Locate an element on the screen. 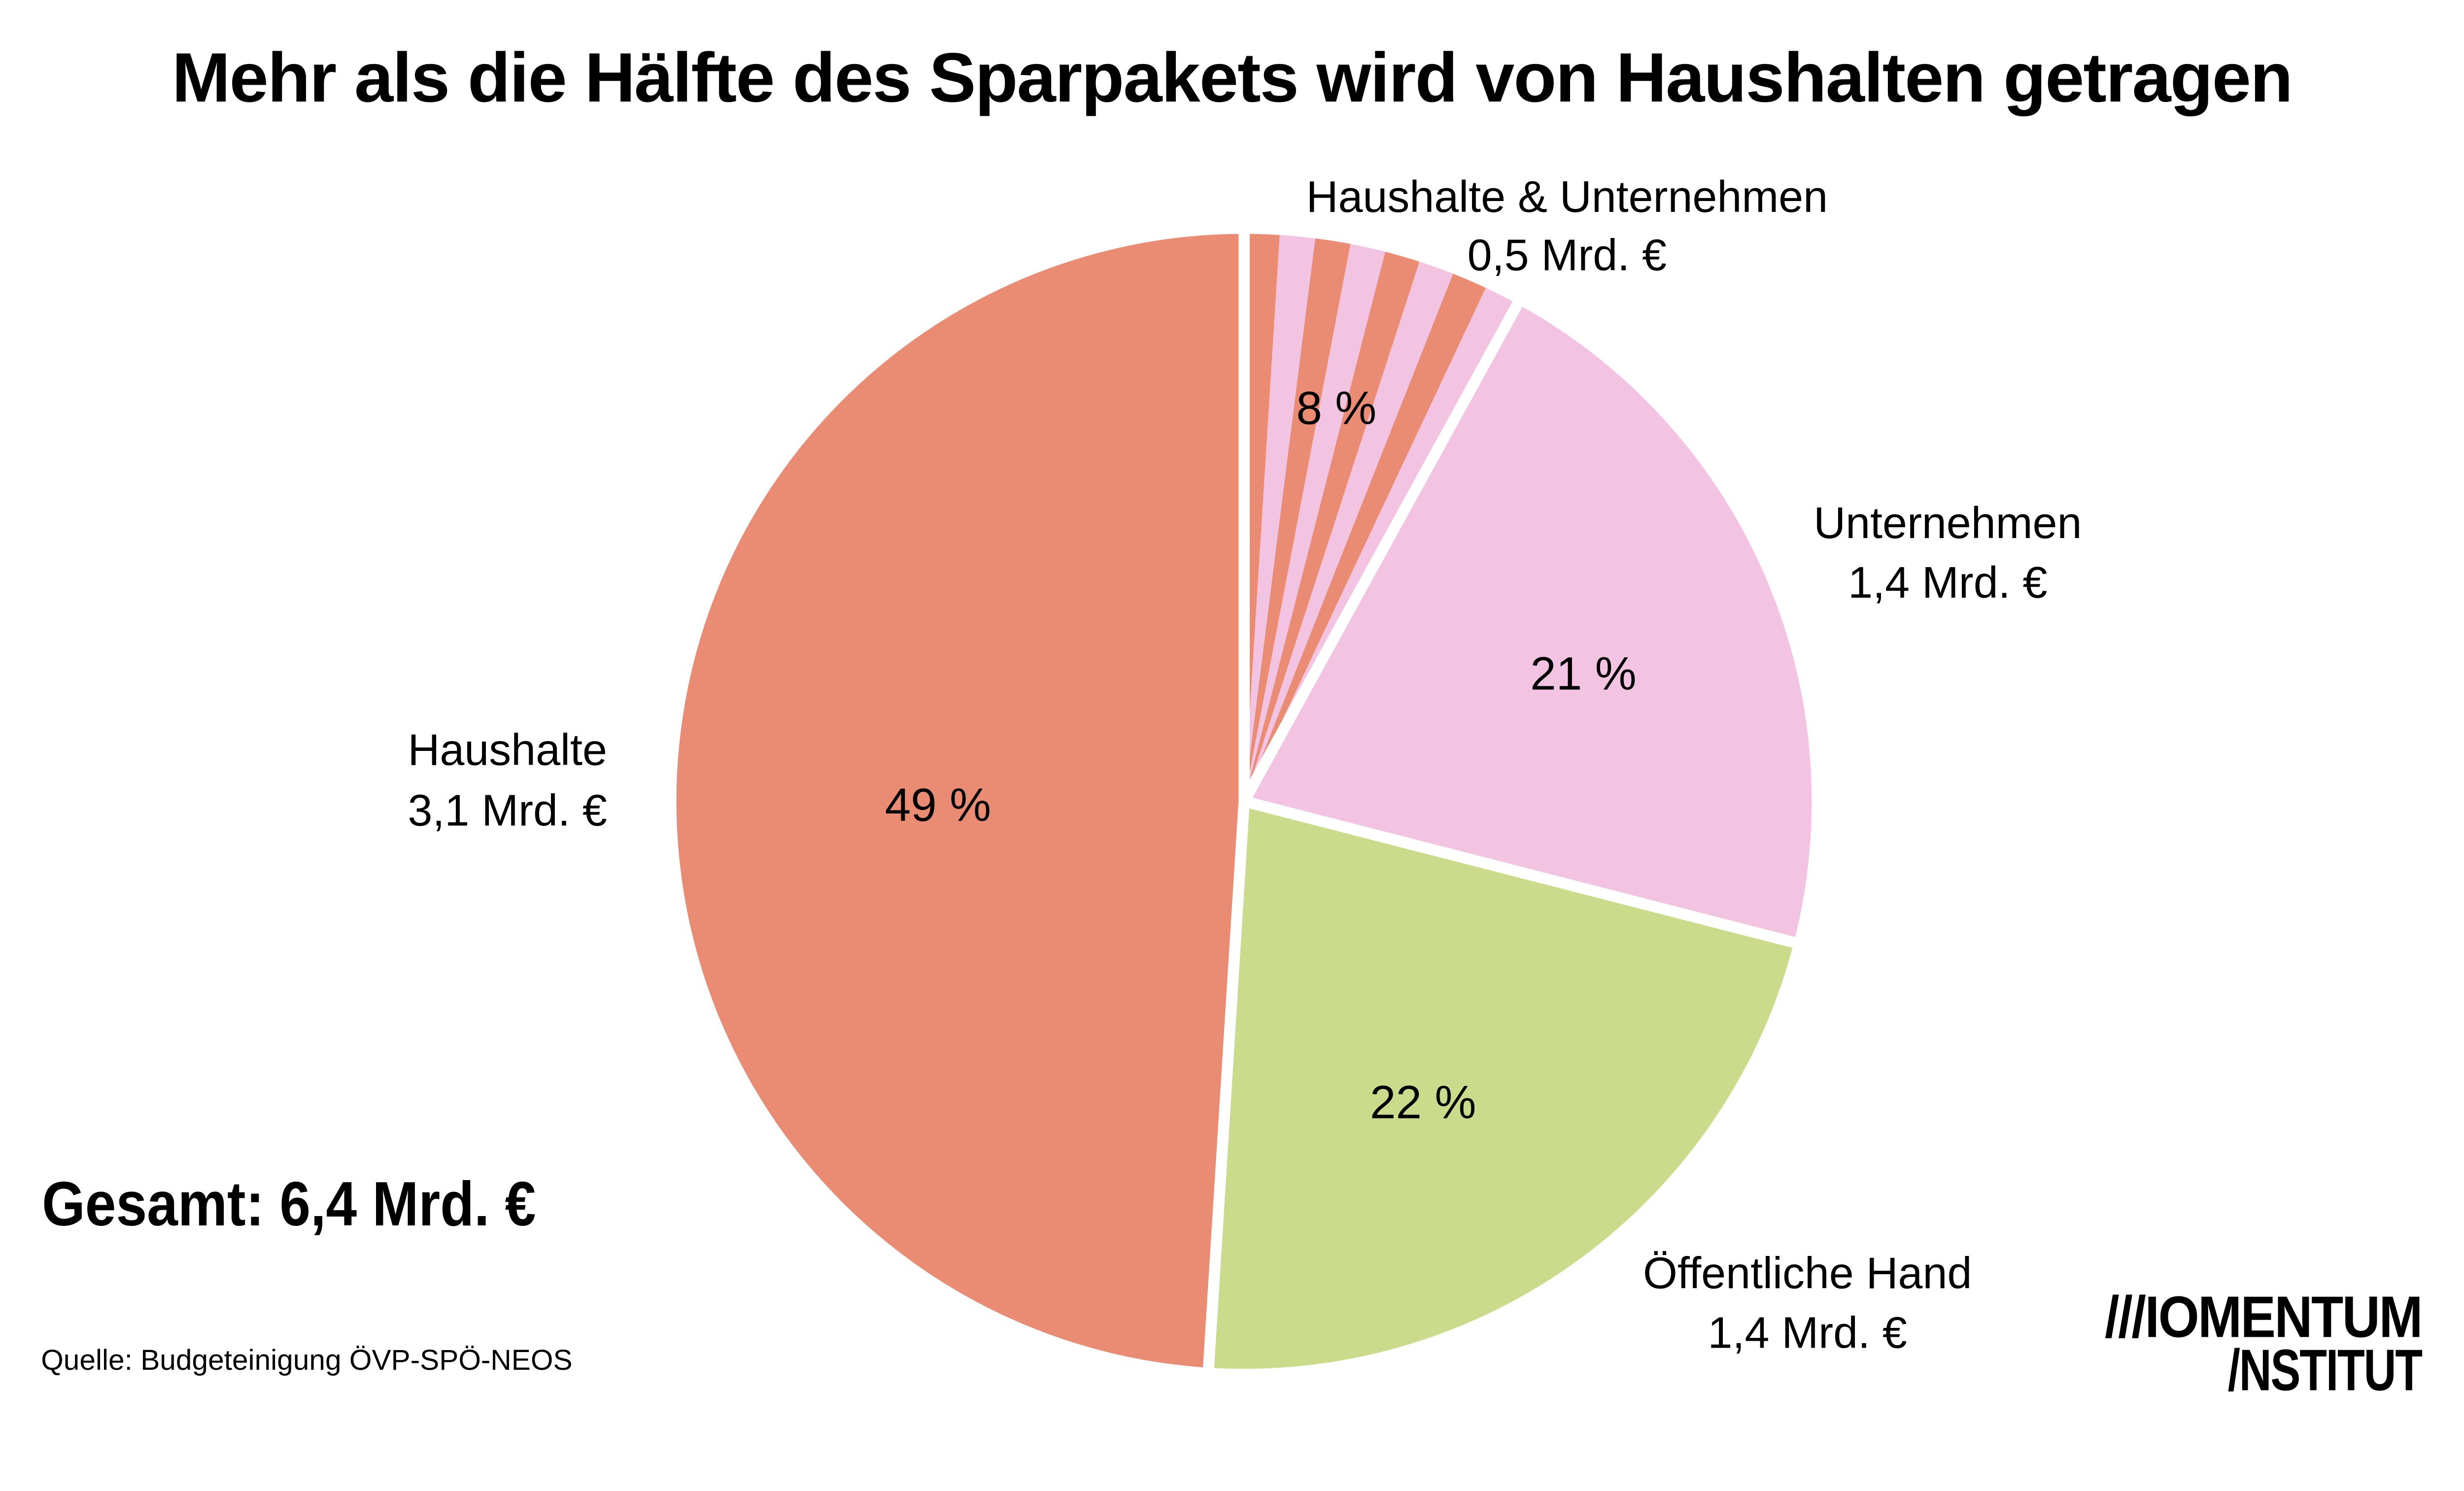 The width and height of the screenshot is (2464, 1491). pie-slice-unternehmen is located at coordinates (1530, 621).